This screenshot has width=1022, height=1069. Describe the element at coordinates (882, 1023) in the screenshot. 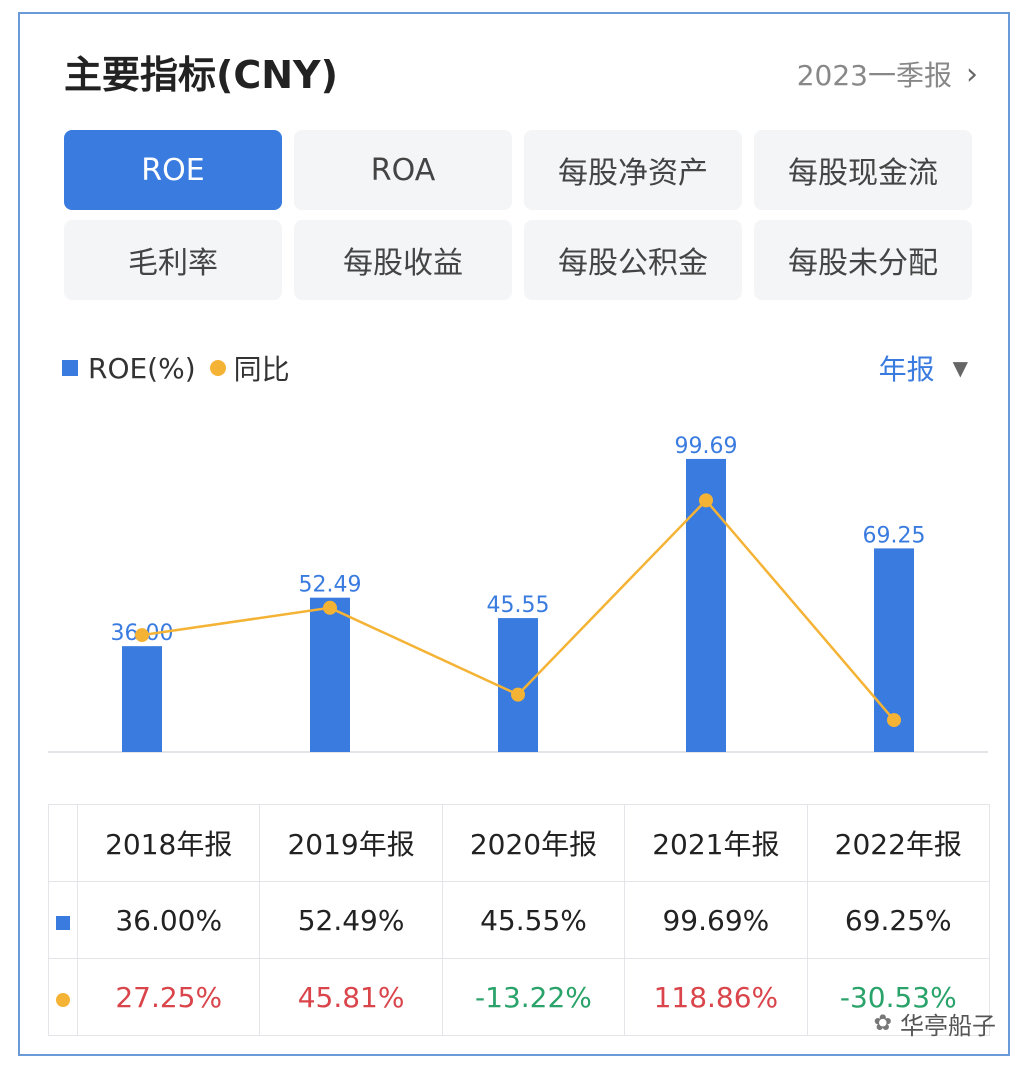

I see `wechat-icon: ✿` at that location.